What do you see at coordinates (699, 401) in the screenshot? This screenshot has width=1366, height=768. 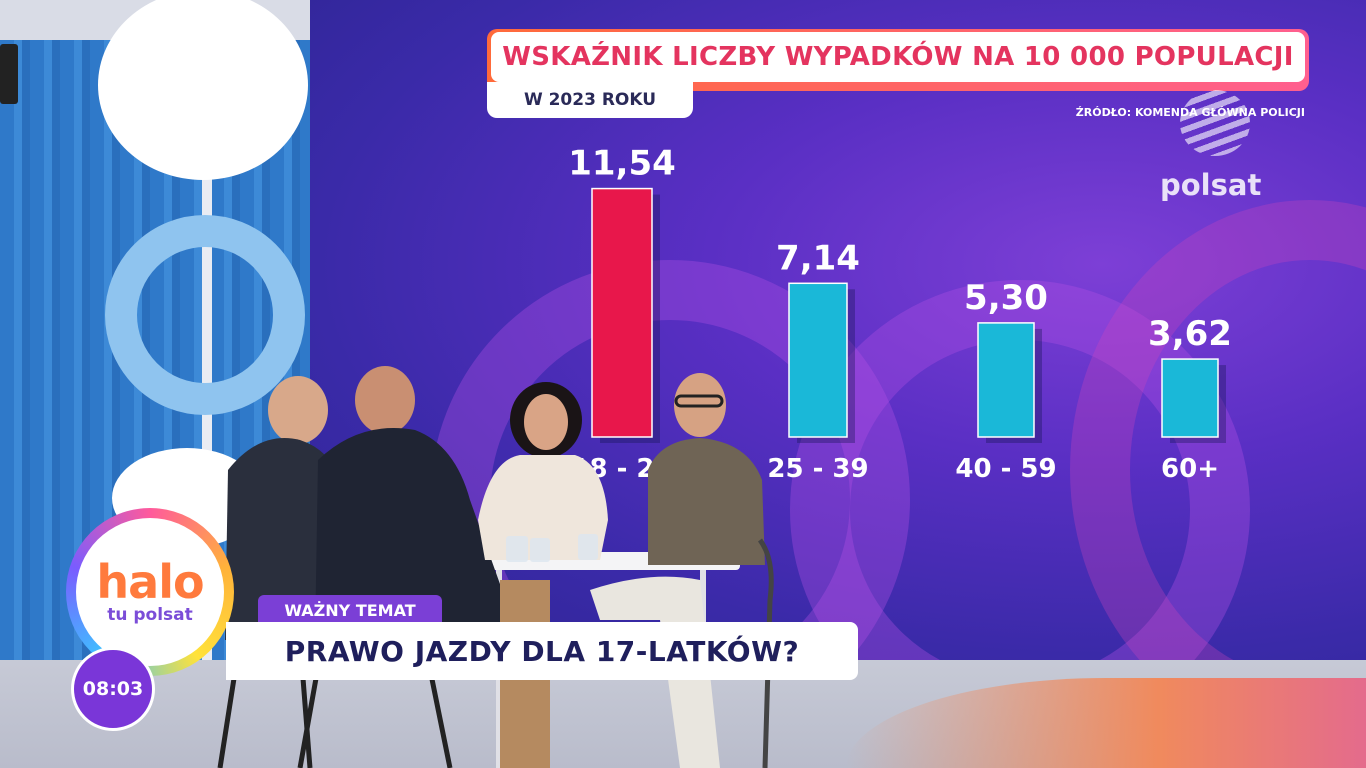 I see `host-man-glasses` at bounding box center [699, 401].